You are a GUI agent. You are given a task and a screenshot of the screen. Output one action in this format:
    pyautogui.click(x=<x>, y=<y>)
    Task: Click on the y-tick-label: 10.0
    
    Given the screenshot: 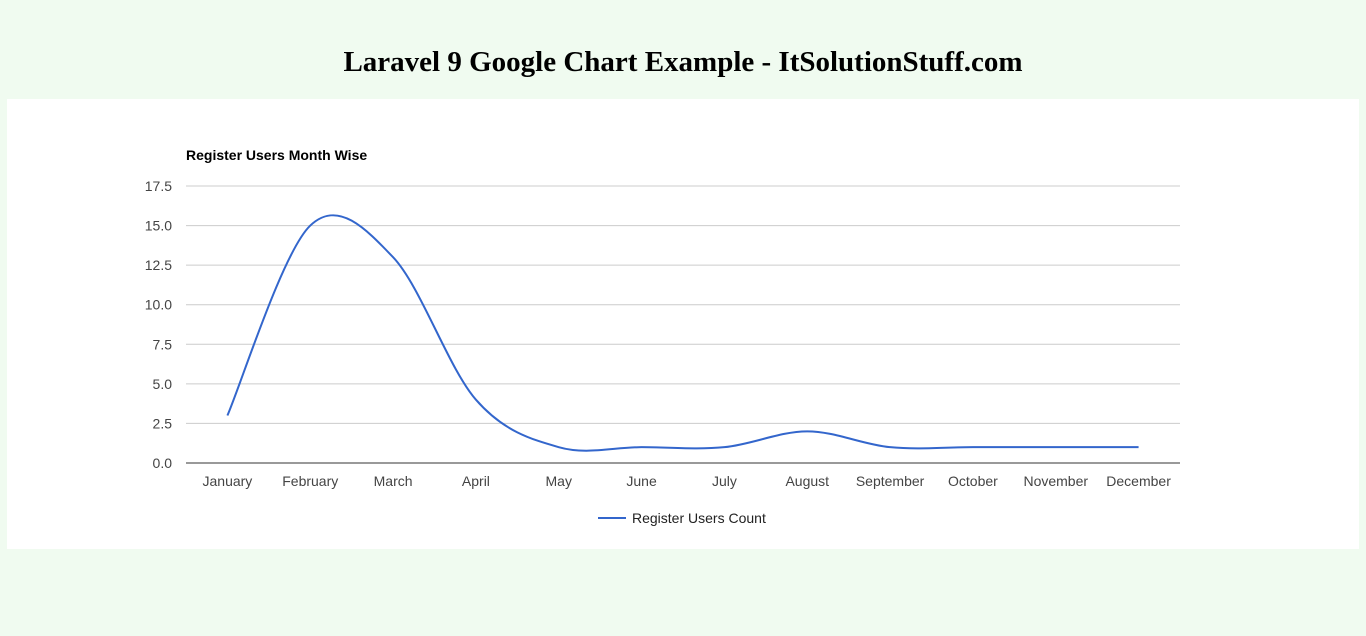 What is the action you would take?
    pyautogui.click(x=158, y=305)
    